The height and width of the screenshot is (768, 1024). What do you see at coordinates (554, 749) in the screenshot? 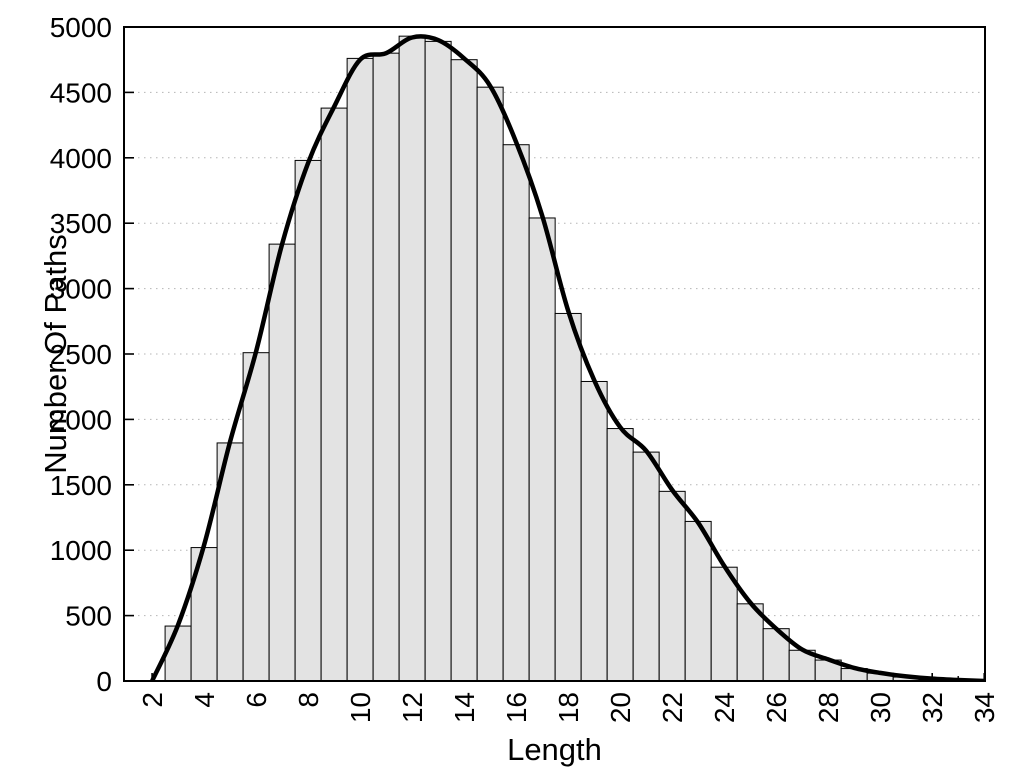
I see `x-axis-label: Length` at bounding box center [554, 749].